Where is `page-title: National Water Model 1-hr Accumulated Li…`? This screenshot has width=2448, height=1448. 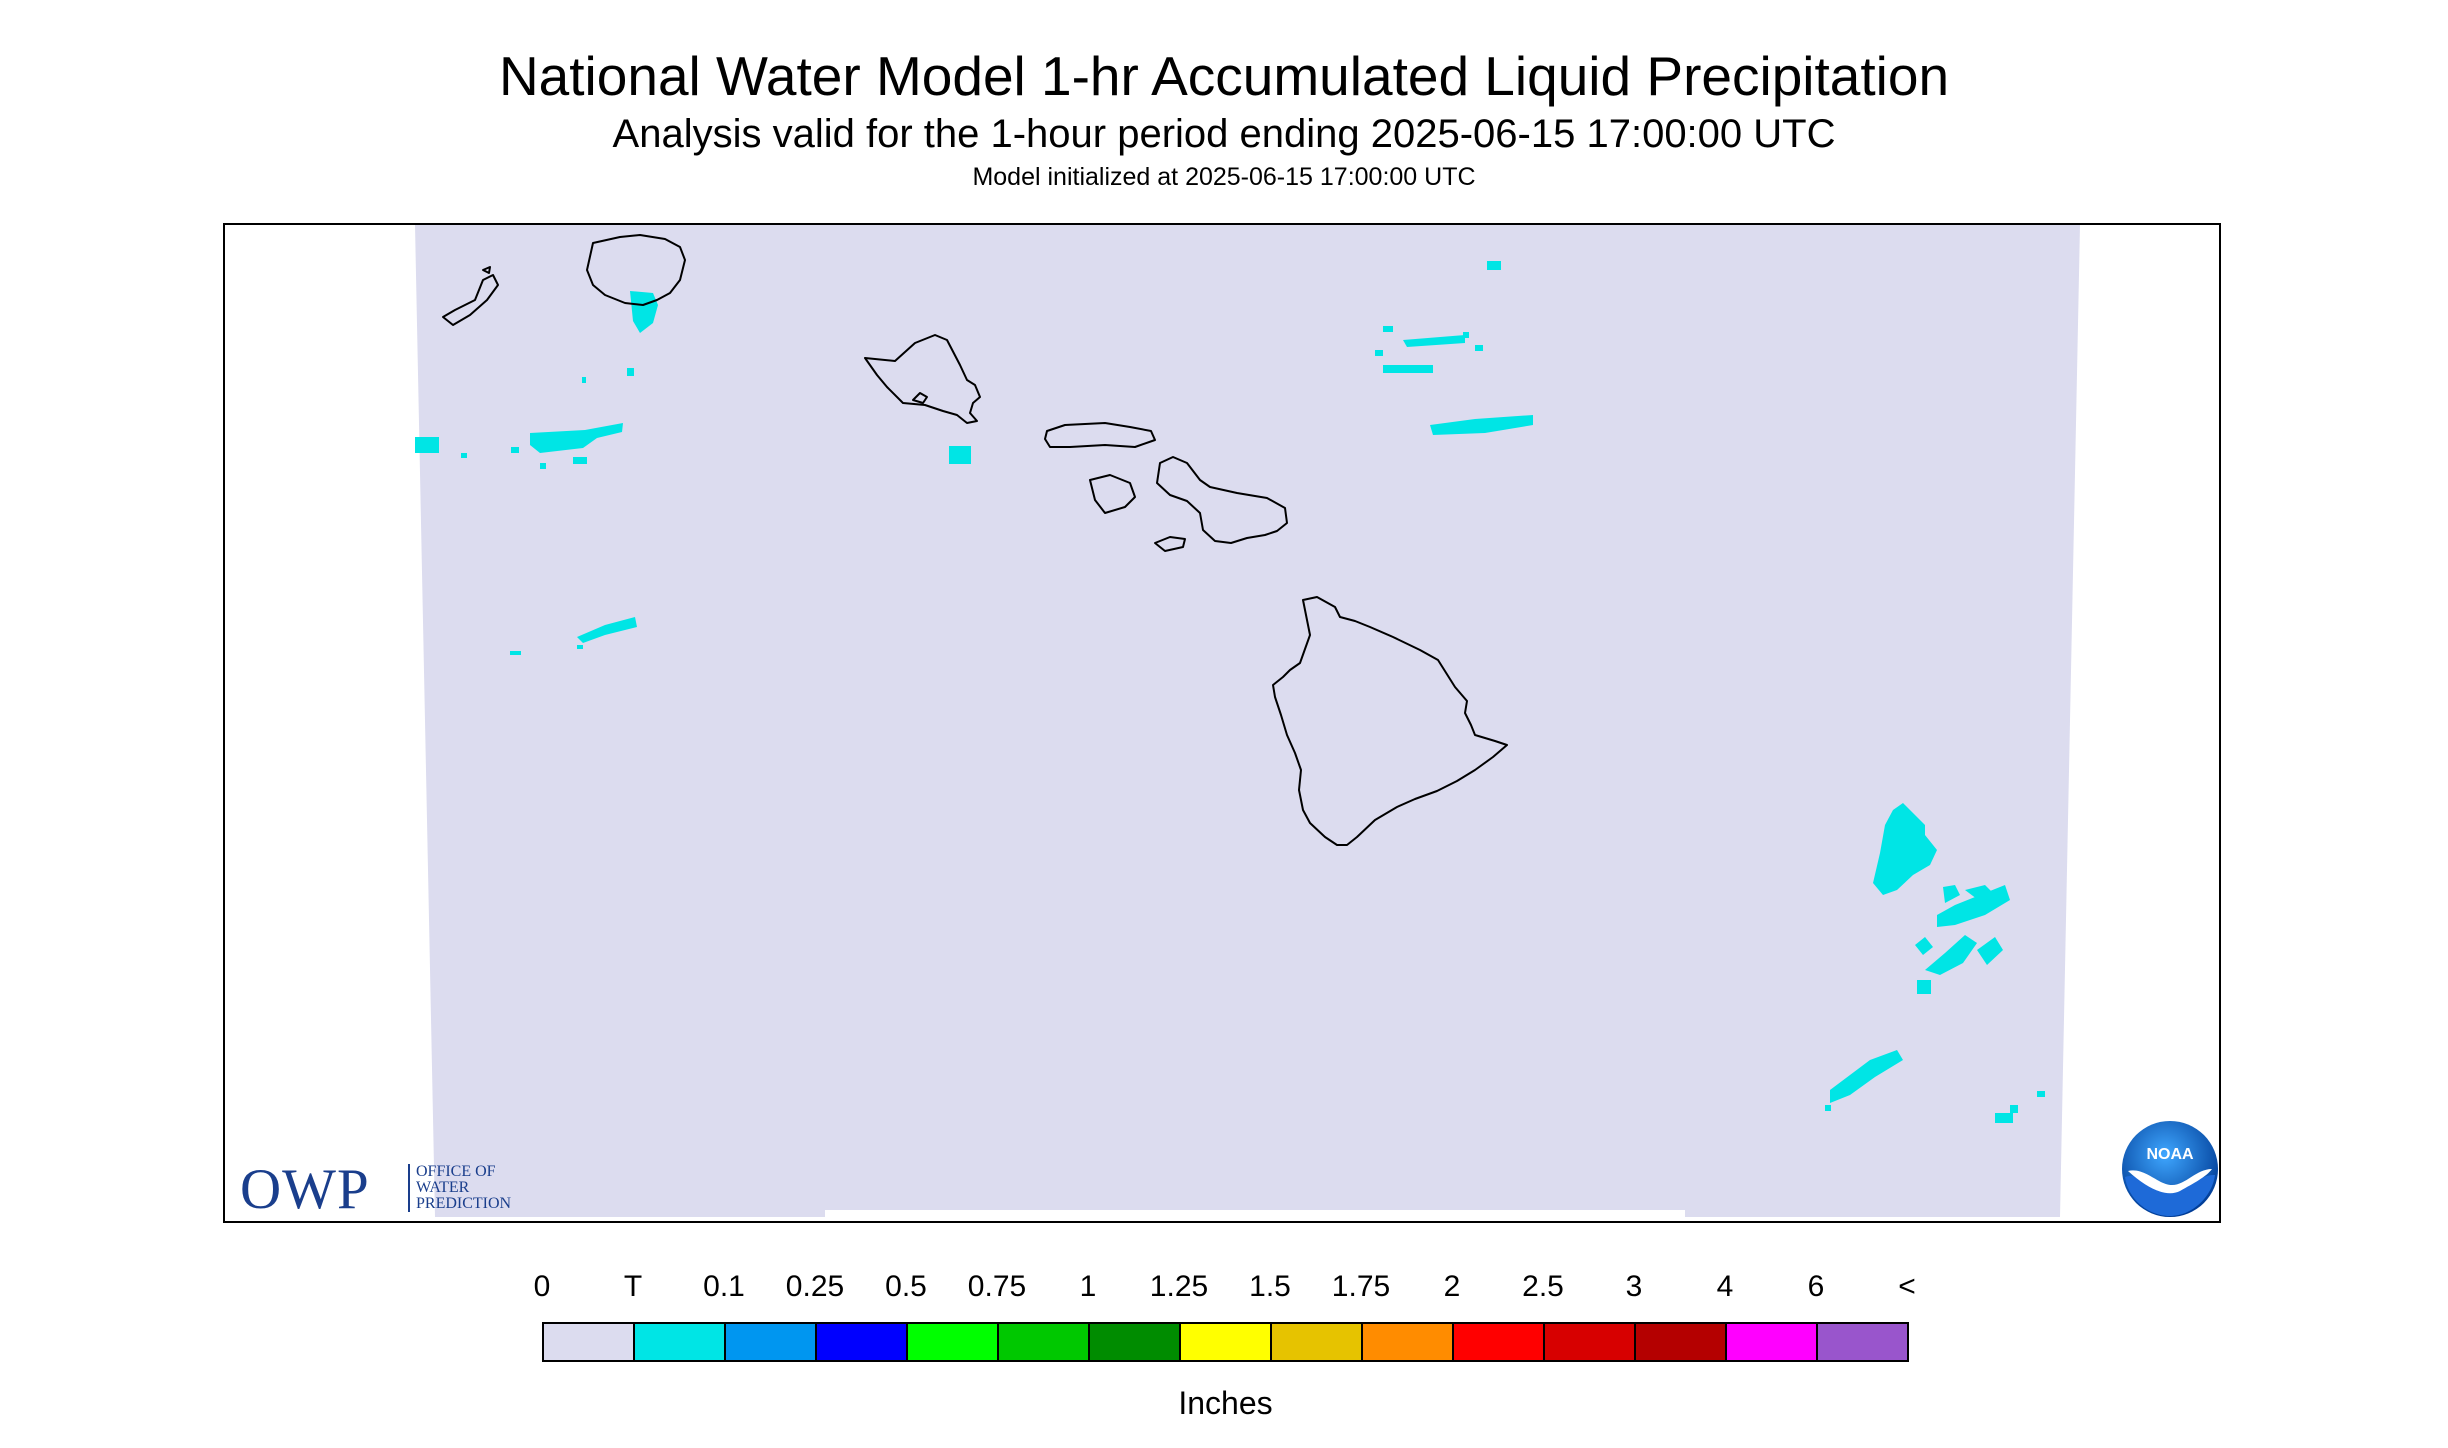 page-title: National Water Model 1-hr Accumulated Li… is located at coordinates (1224, 76).